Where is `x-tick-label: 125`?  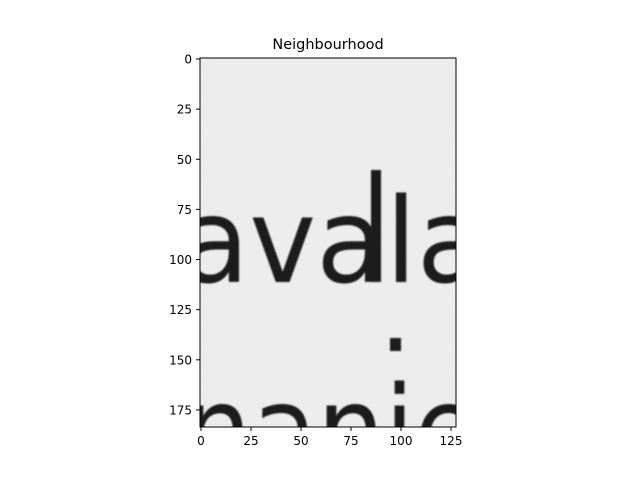 x-tick-label: 125 is located at coordinates (451, 441).